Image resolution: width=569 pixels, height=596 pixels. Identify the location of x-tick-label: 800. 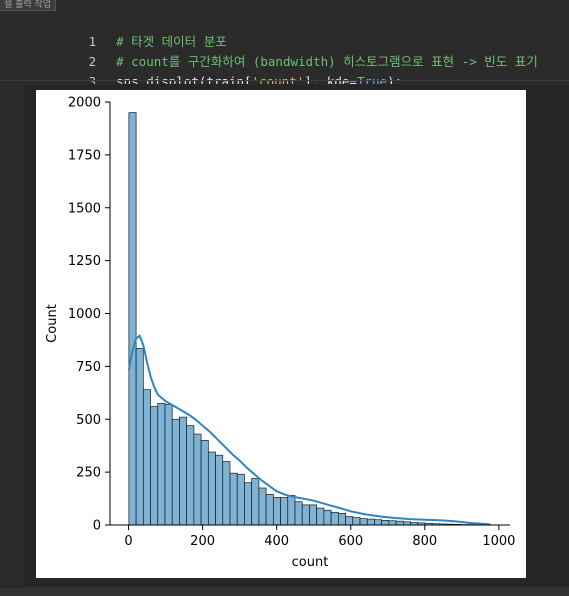
(424, 541).